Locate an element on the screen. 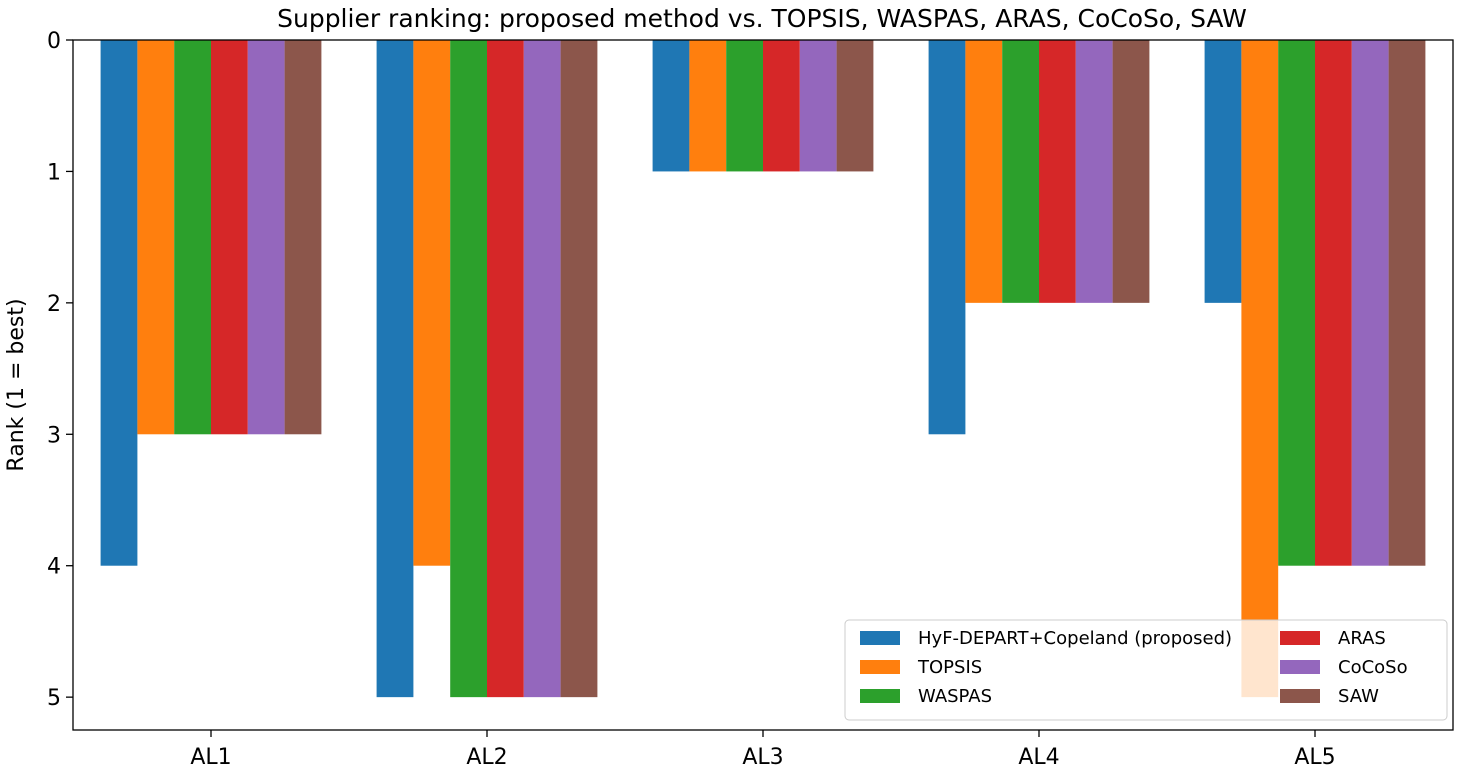  bar-al5-cocoso is located at coordinates (1370, 303).